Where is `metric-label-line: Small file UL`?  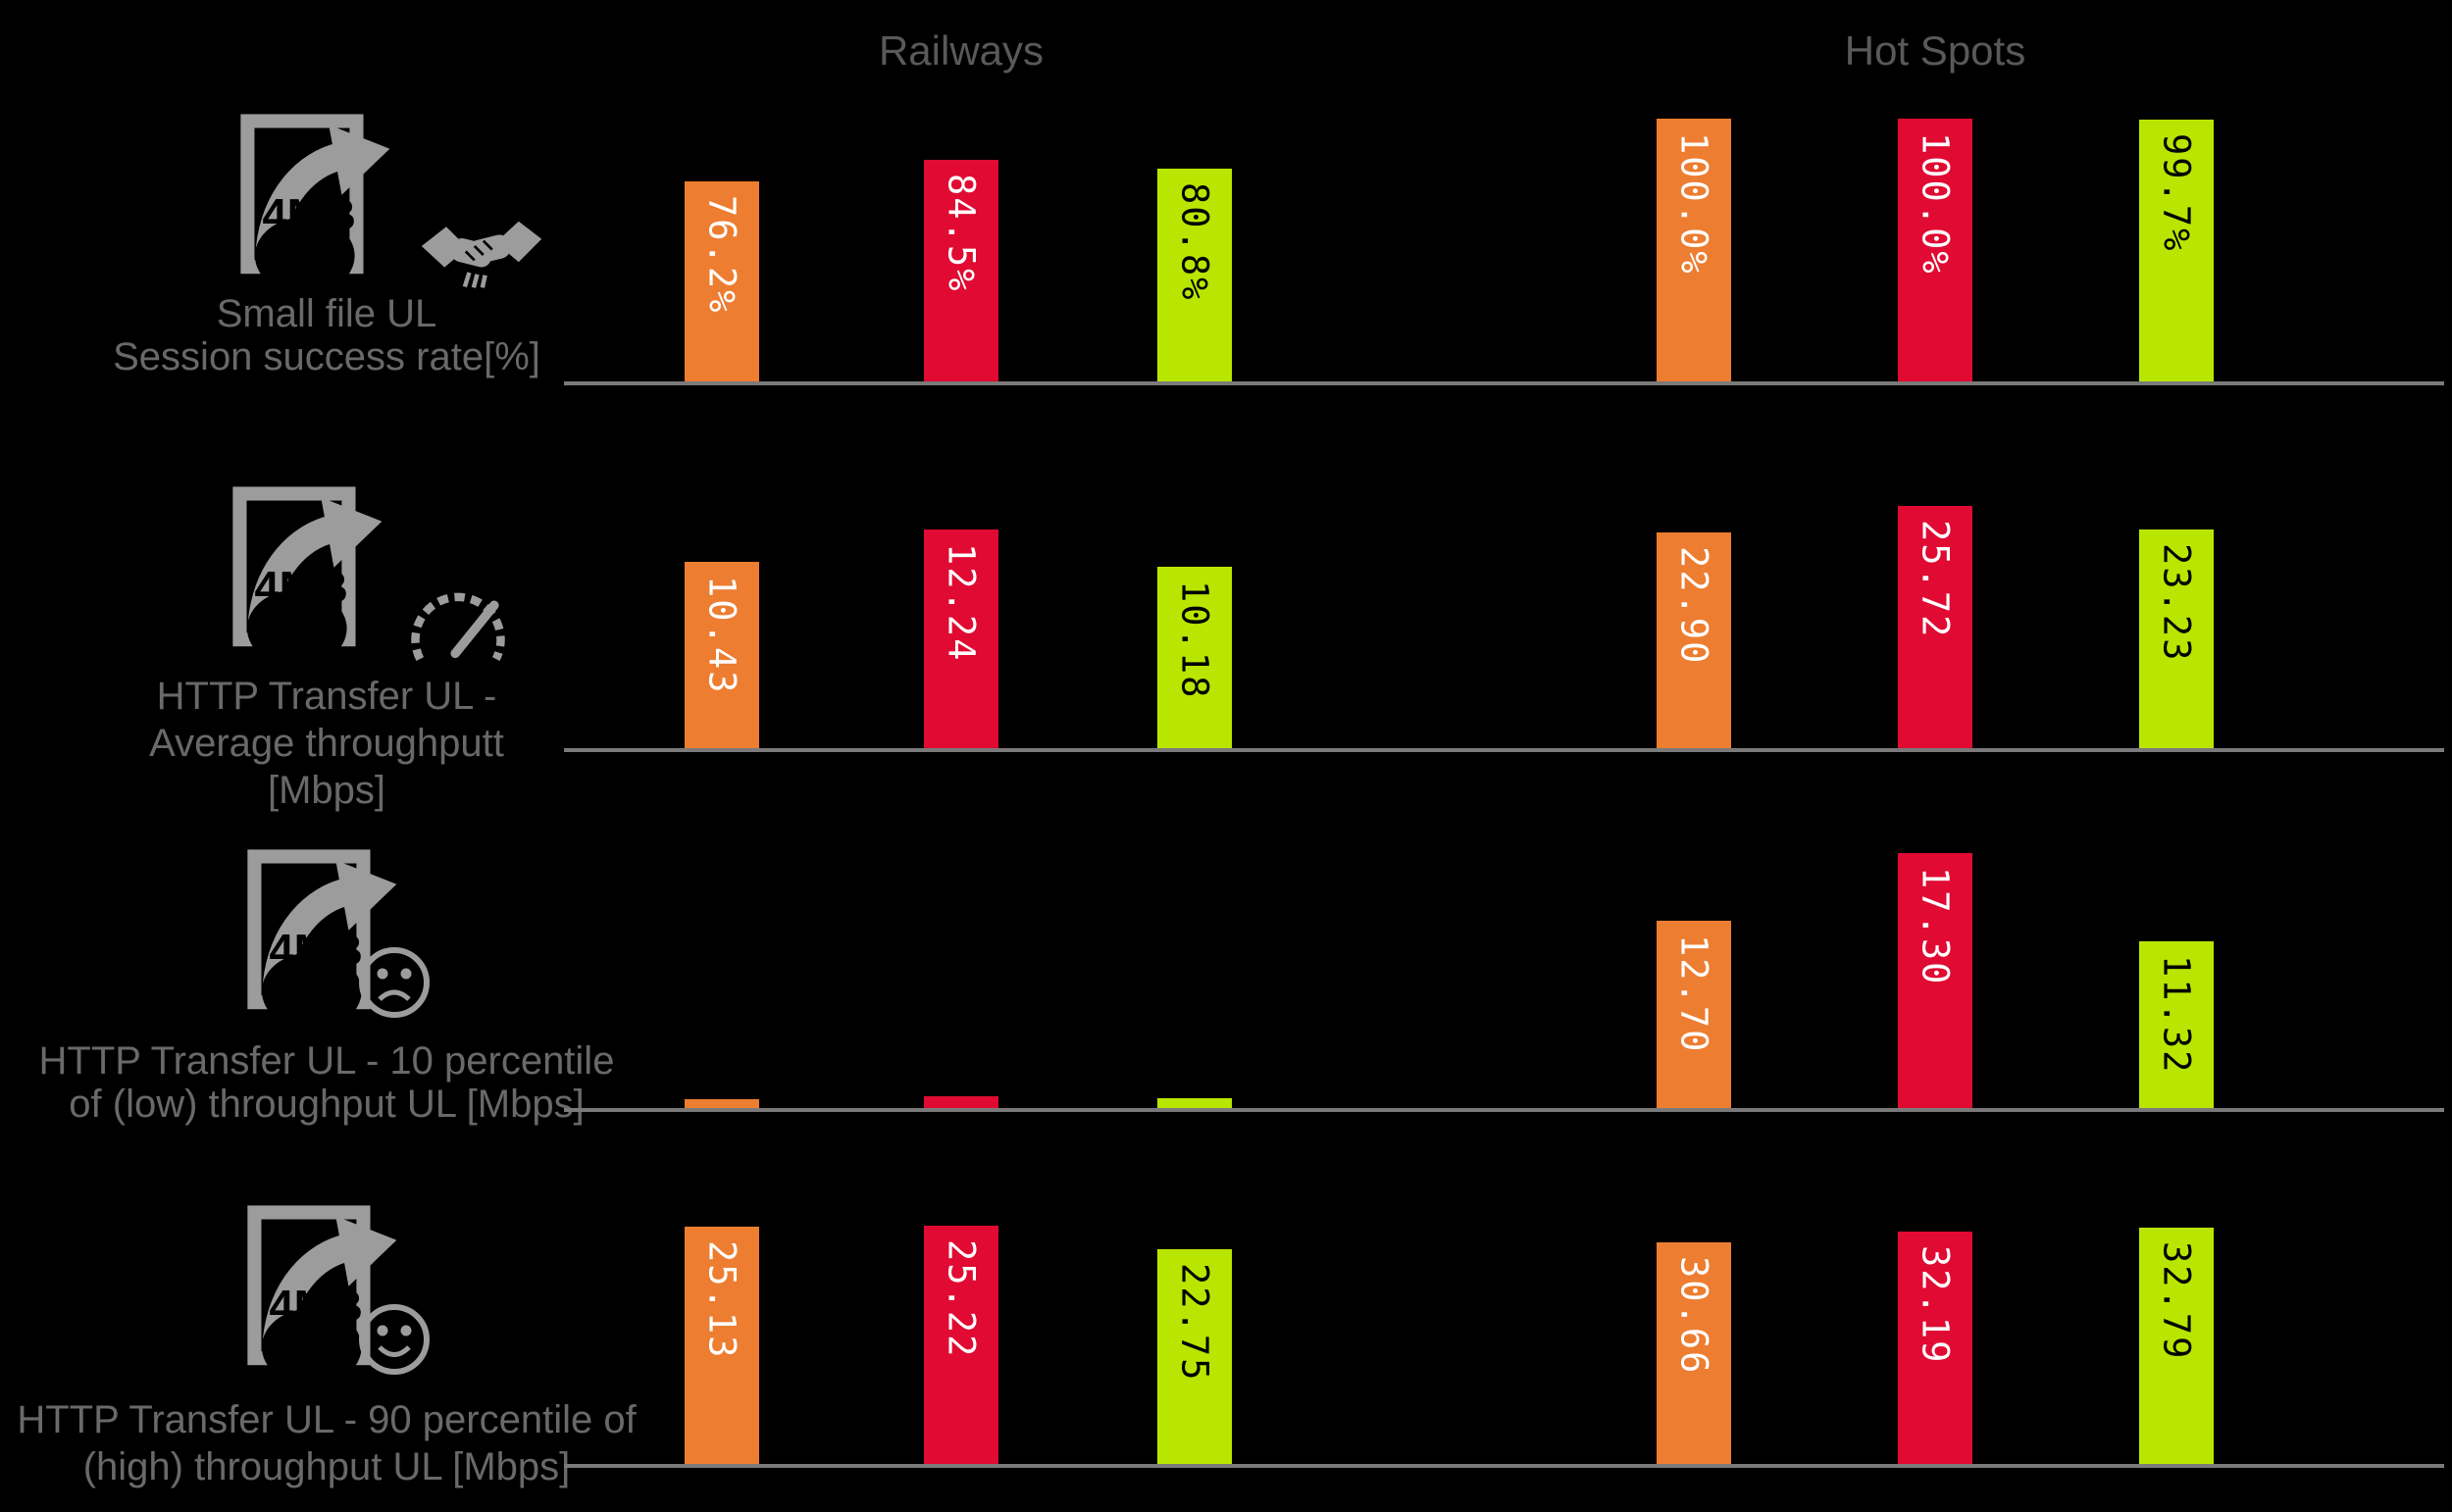 metric-label-line: Small file UL is located at coordinates (326, 313).